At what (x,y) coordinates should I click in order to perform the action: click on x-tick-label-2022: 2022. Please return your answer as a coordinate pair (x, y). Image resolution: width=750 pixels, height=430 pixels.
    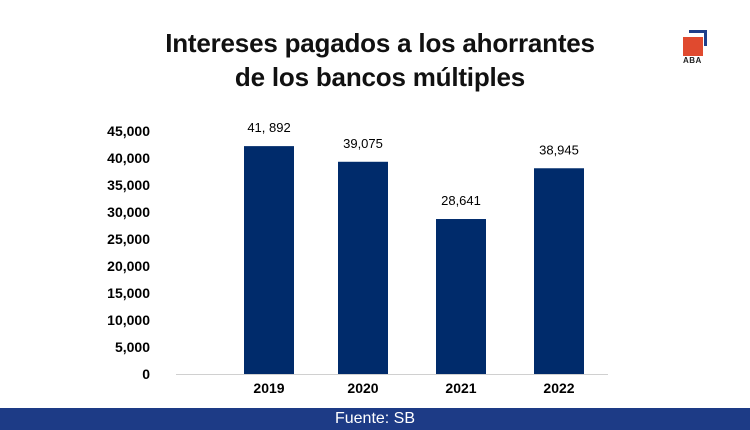
    Looking at the image, I should click on (558, 388).